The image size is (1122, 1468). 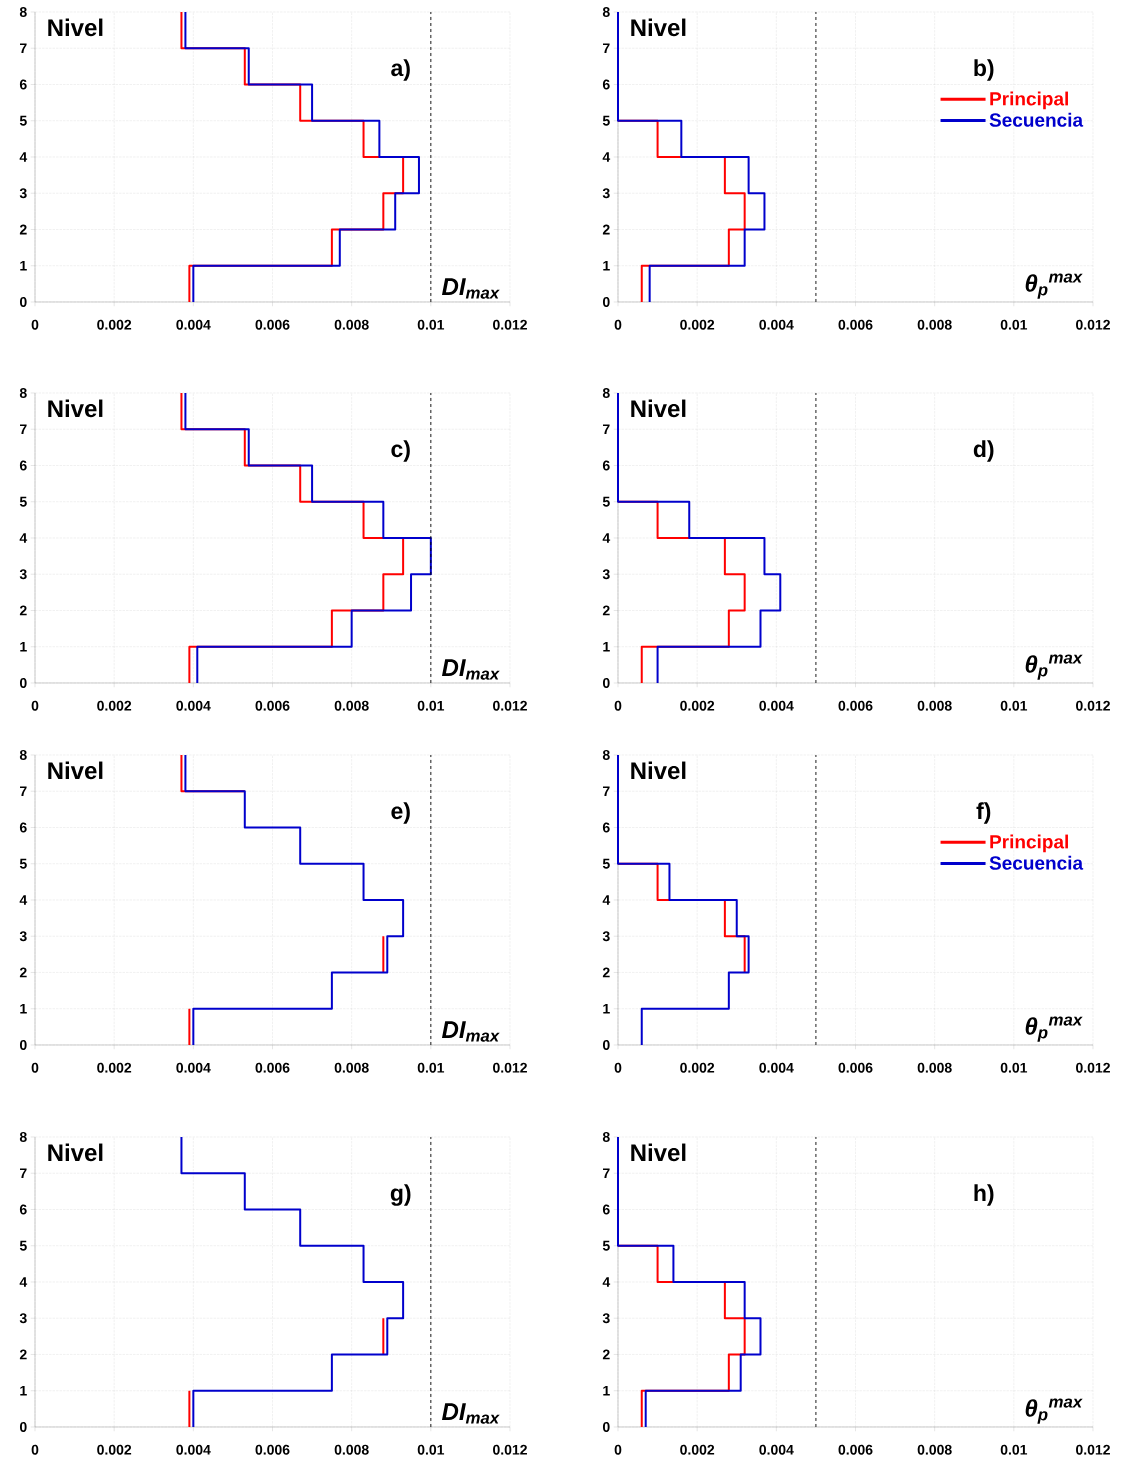 What do you see at coordinates (400, 70) in the screenshot?
I see `text: a)` at bounding box center [400, 70].